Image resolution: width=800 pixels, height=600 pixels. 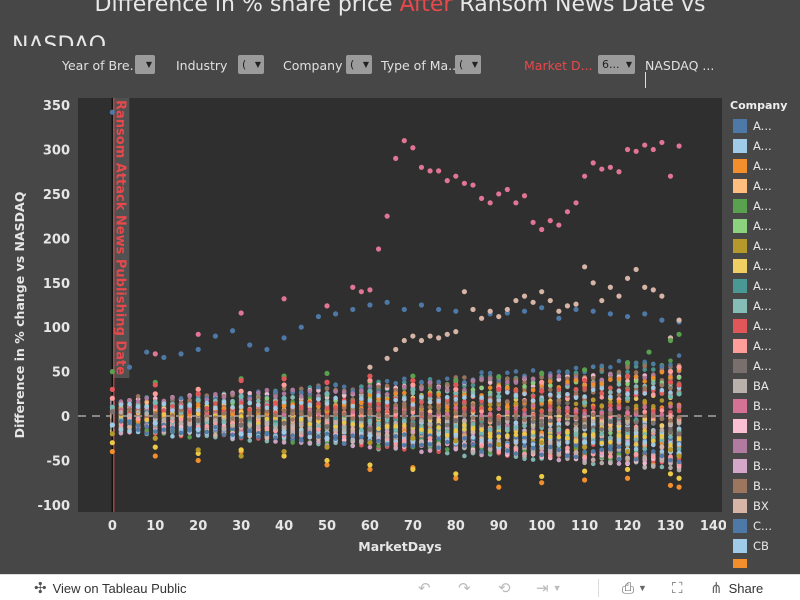 I want to click on fullscreen-button: ⛶, so click(x=677, y=588).